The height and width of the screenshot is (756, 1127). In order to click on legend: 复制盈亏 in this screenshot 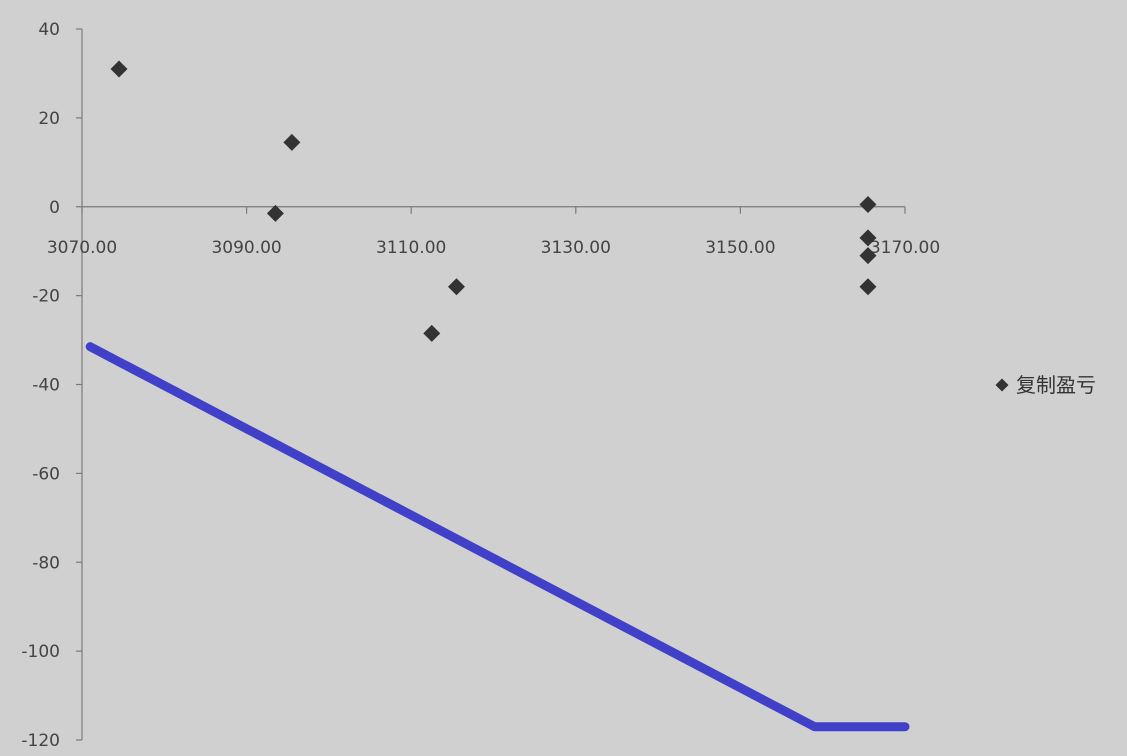, I will do `click(1045, 385)`.